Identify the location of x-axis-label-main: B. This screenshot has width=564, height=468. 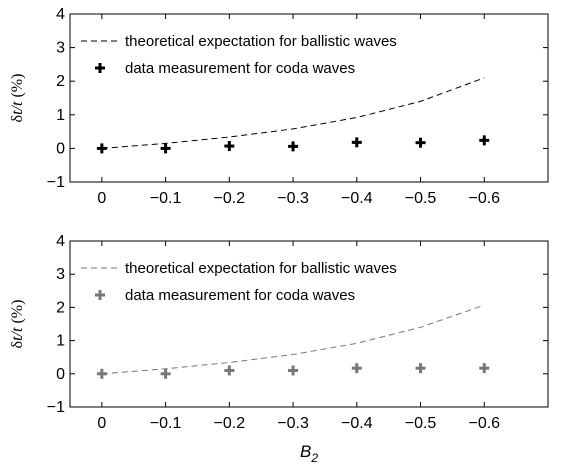
(305, 451).